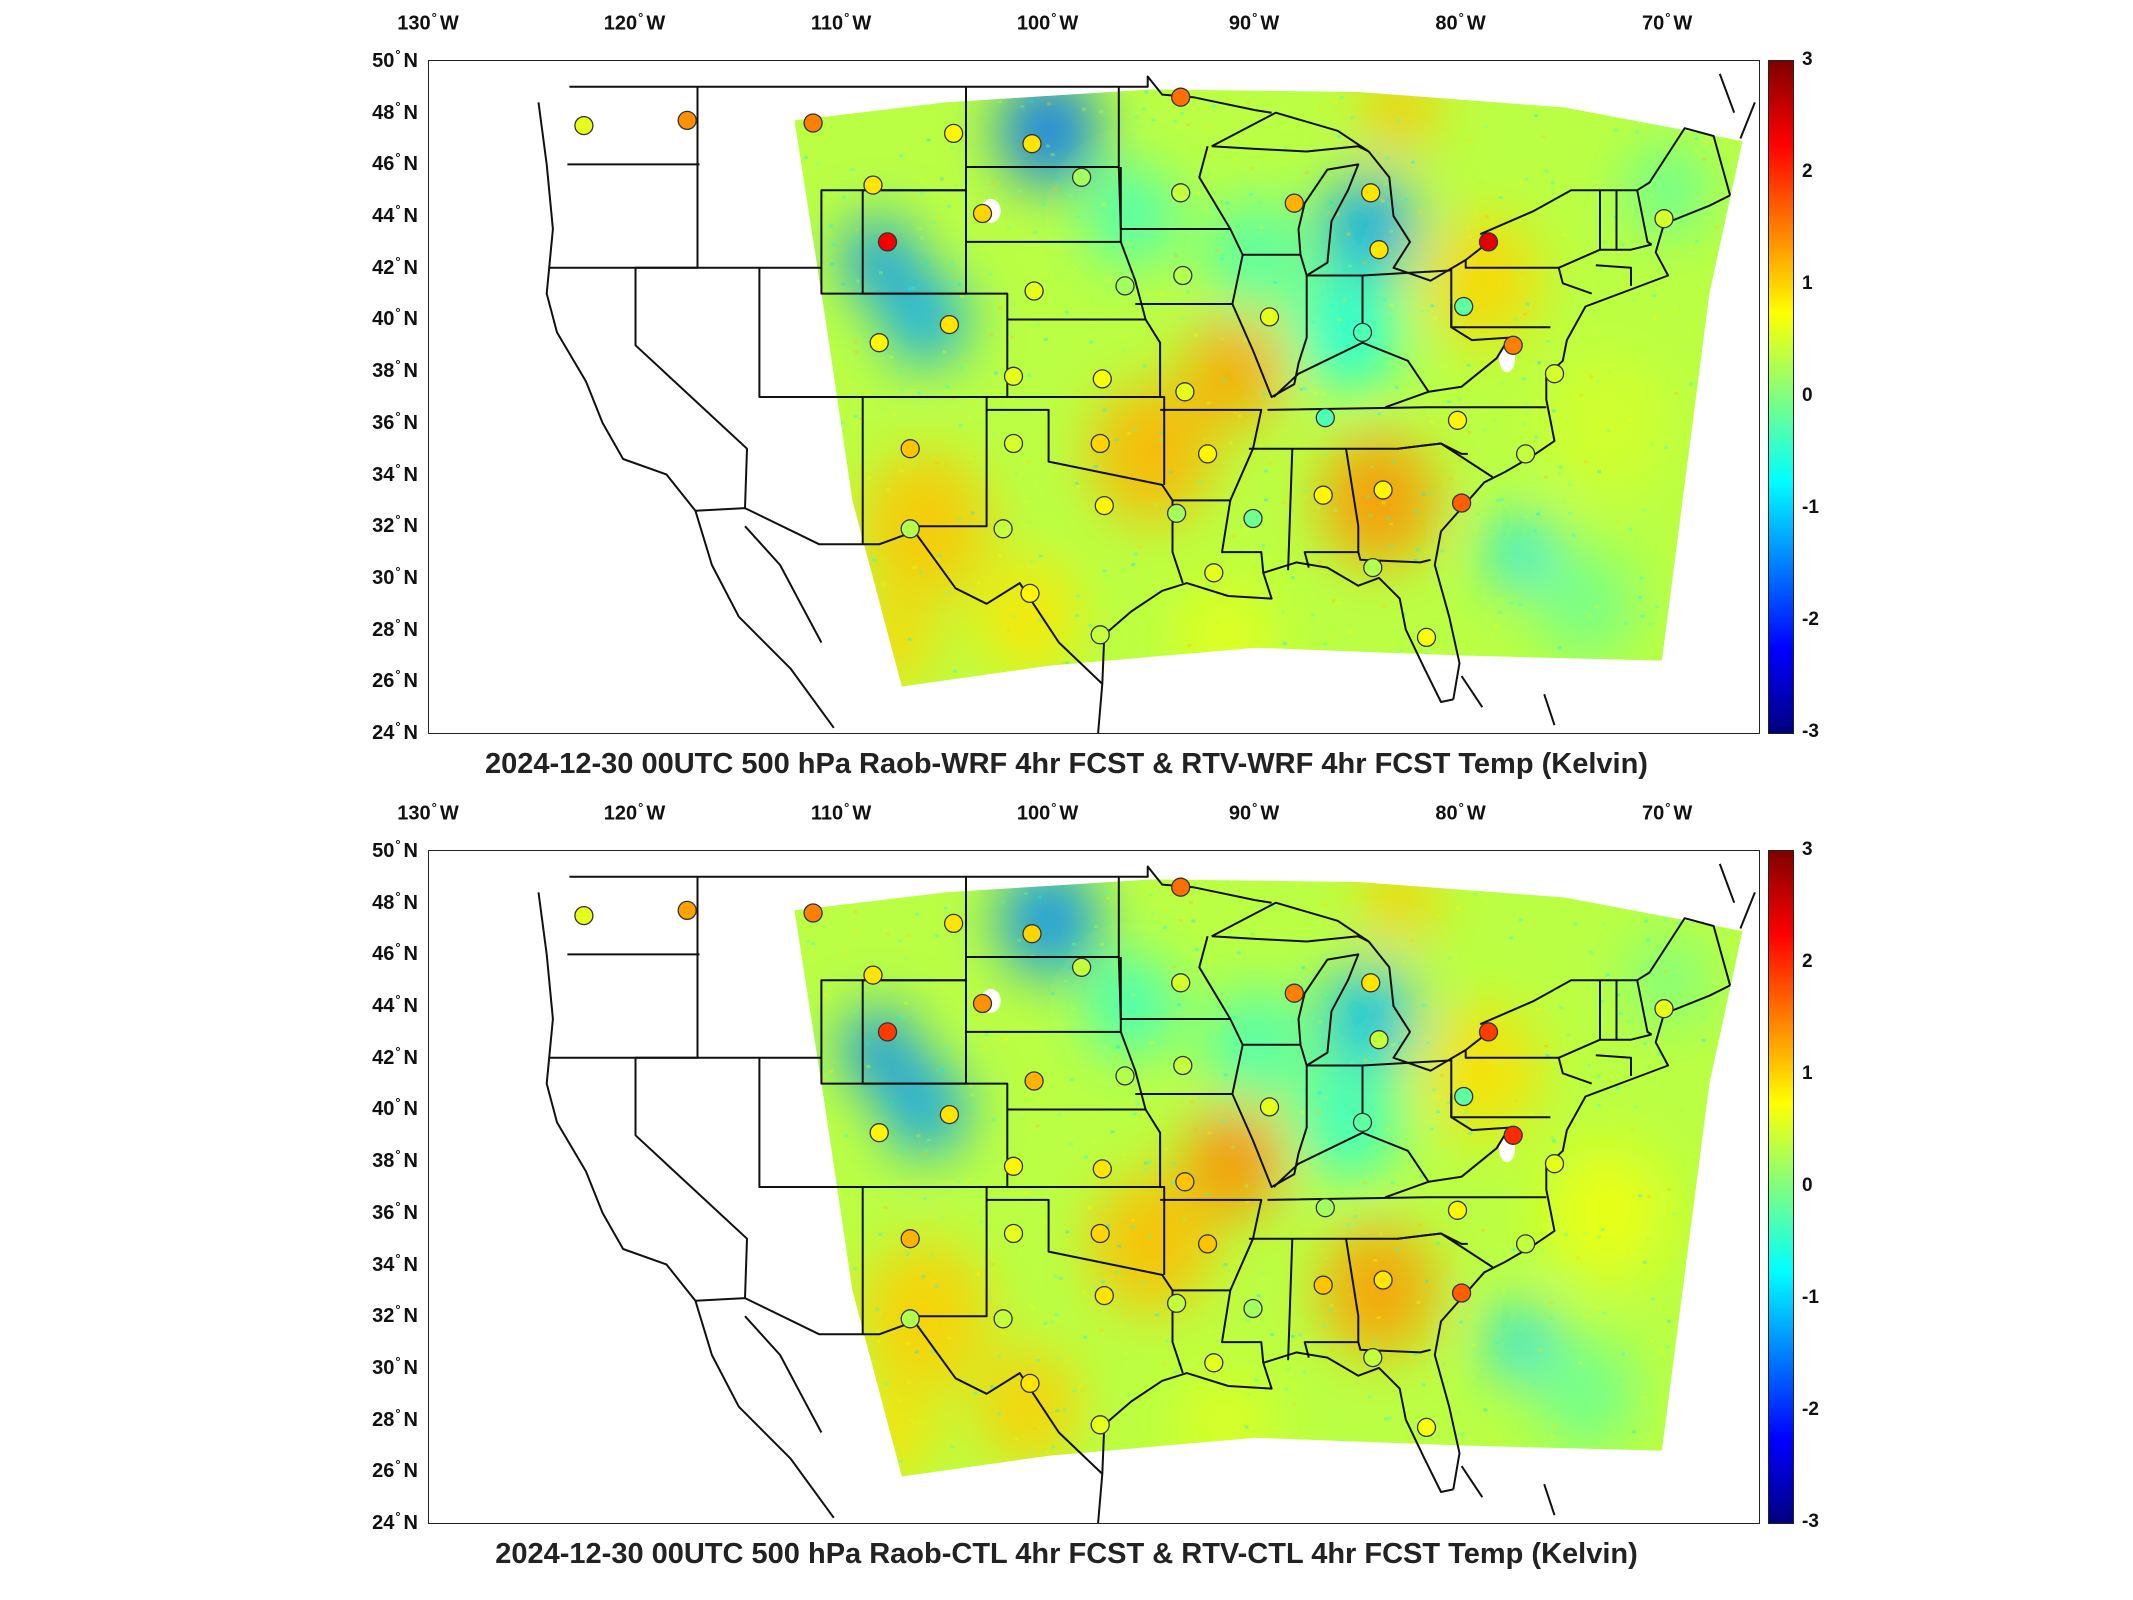 The height and width of the screenshot is (1600, 2133). I want to click on latitude-tick-label: 36° N, so click(395, 1212).